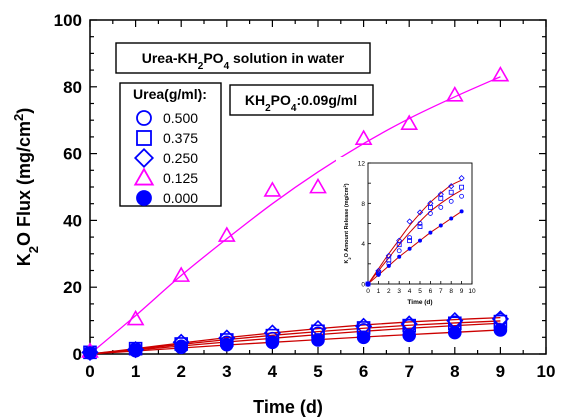  What do you see at coordinates (368, 291) in the screenshot?
I see `inset-x-tick-label: 0` at bounding box center [368, 291].